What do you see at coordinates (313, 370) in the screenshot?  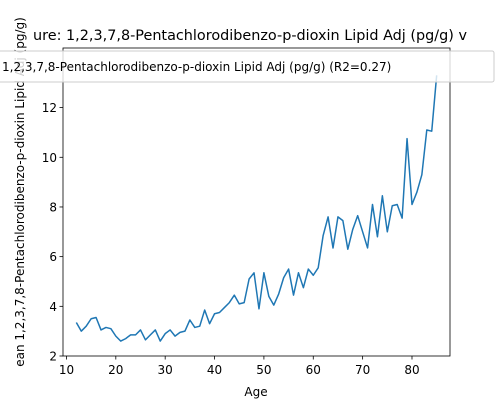 I see `x-tick-label: 60` at bounding box center [313, 370].